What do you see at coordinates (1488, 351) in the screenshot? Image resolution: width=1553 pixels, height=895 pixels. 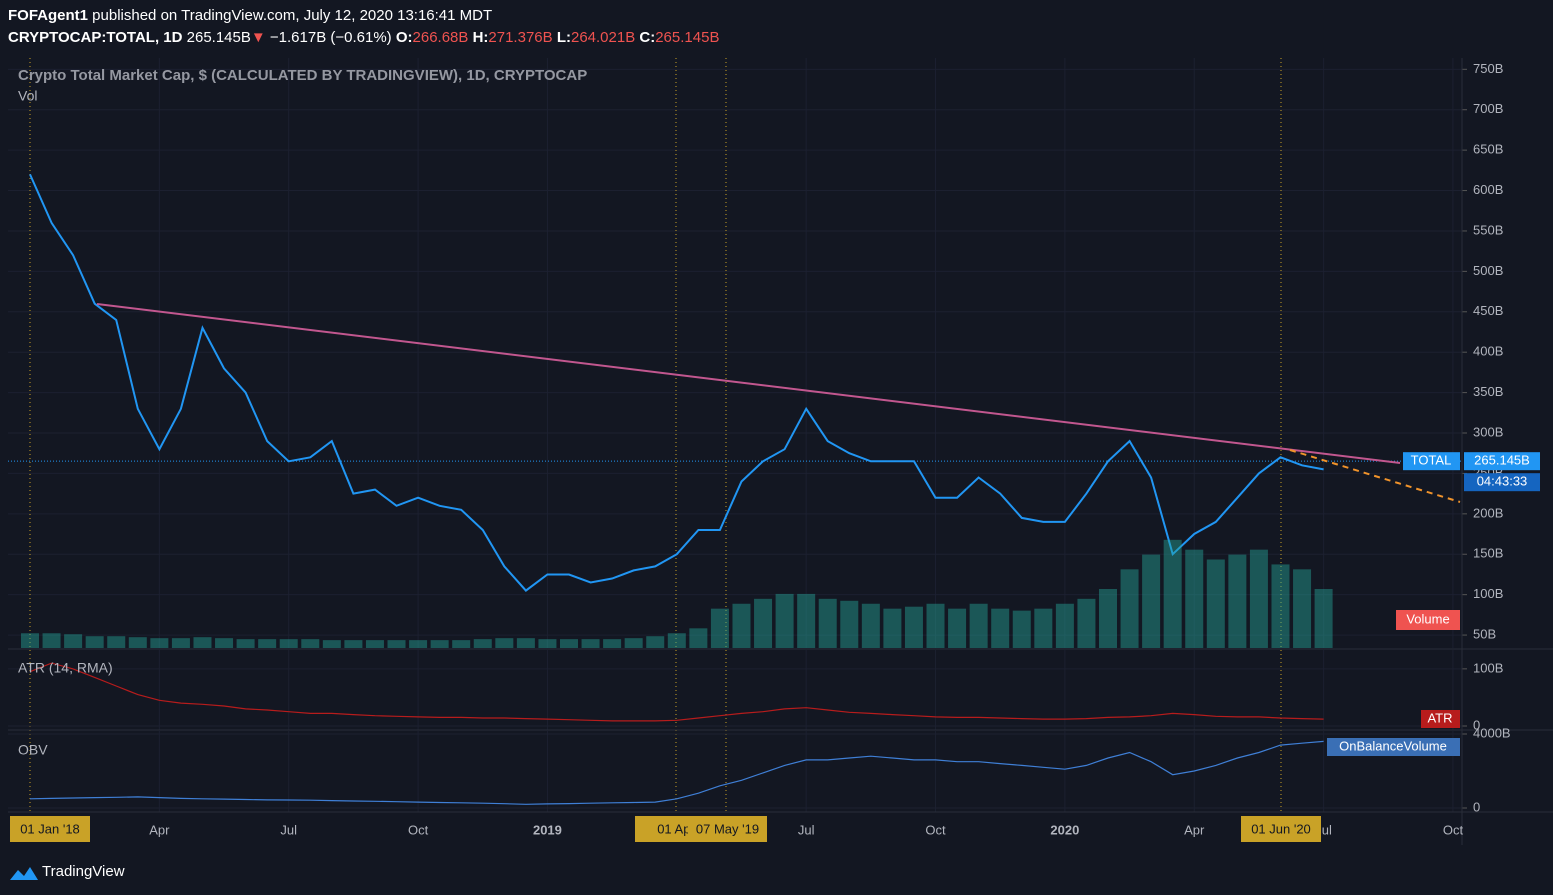 I see `y-tick-label: 400B` at bounding box center [1488, 351].